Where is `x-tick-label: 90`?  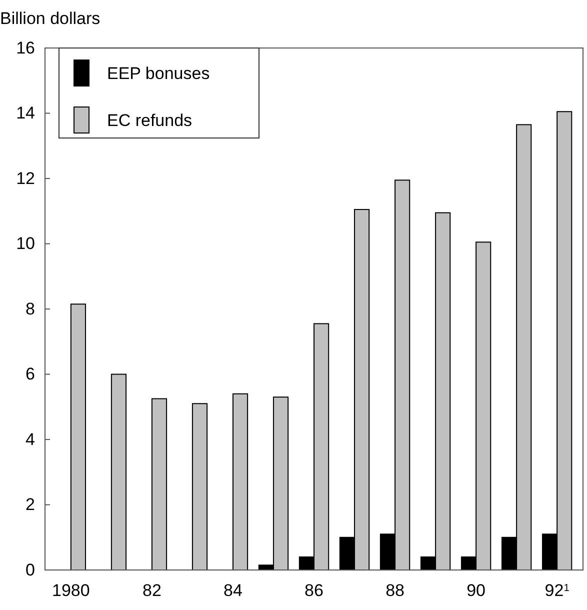
x-tick-label: 90 is located at coordinates (476, 590).